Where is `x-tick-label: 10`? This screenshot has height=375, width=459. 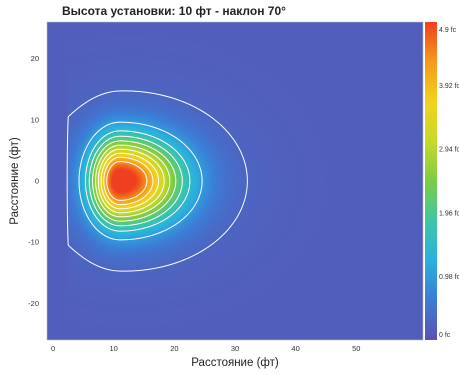
x-tick-label: 10 is located at coordinates (114, 348).